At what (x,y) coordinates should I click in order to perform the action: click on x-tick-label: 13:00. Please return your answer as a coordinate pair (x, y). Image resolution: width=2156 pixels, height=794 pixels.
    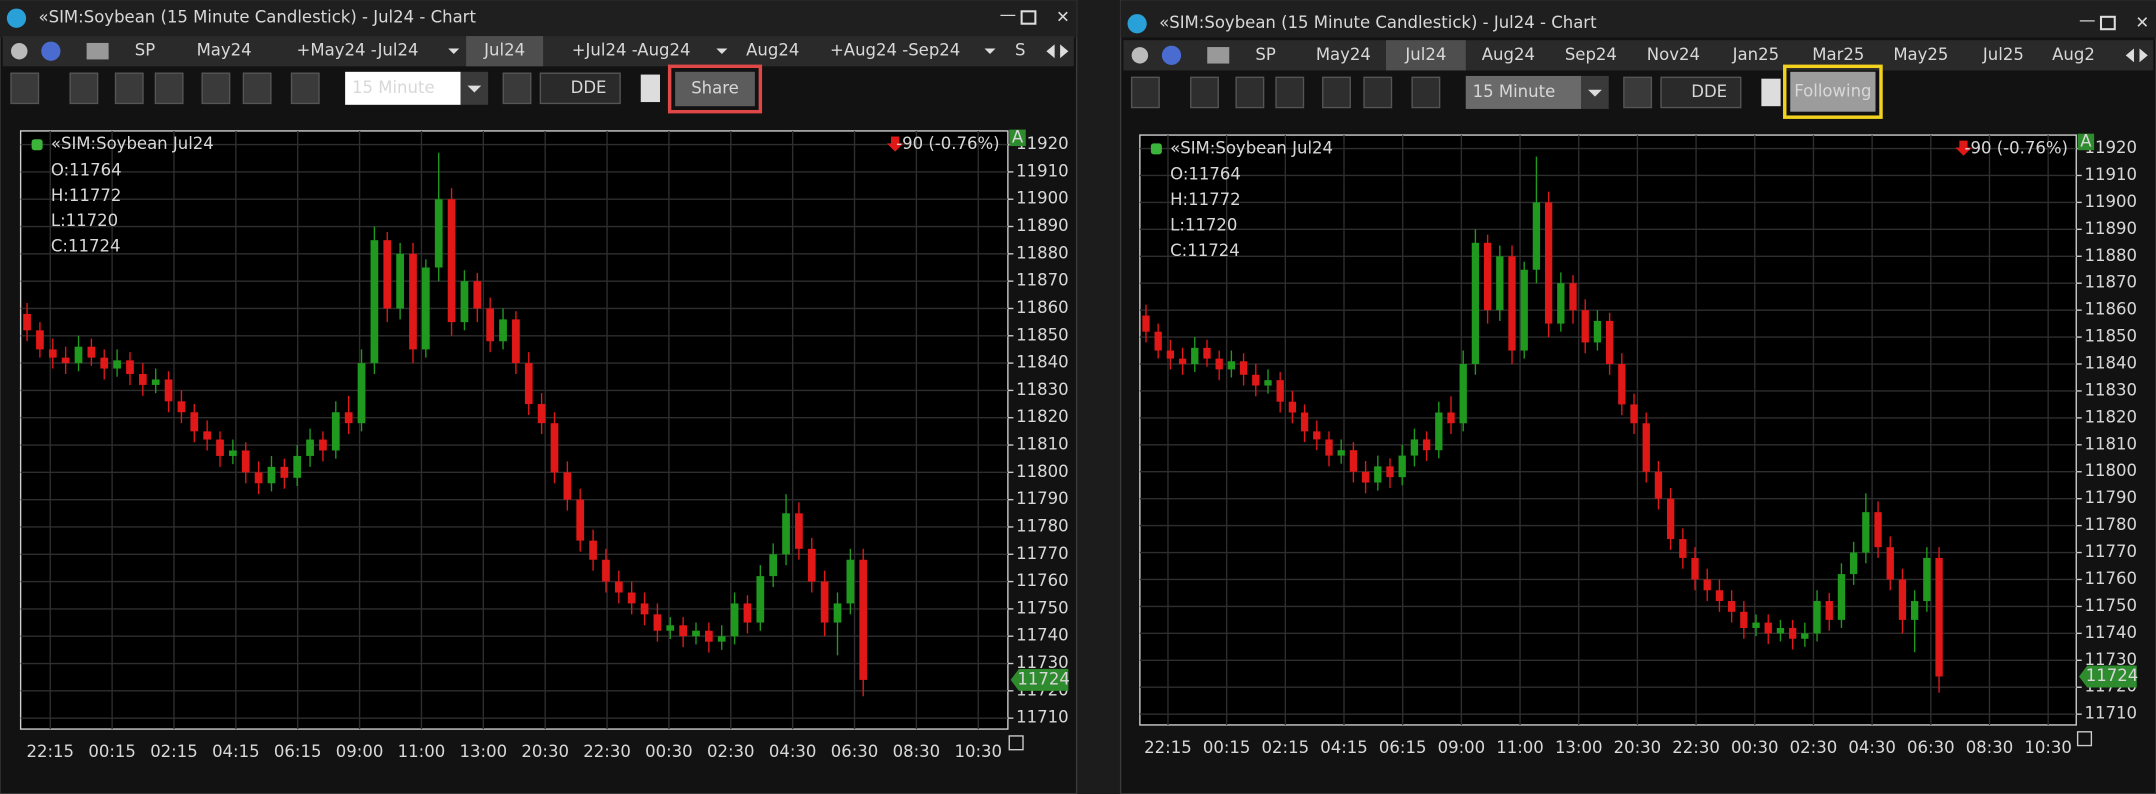
    Looking at the image, I should click on (1579, 747).